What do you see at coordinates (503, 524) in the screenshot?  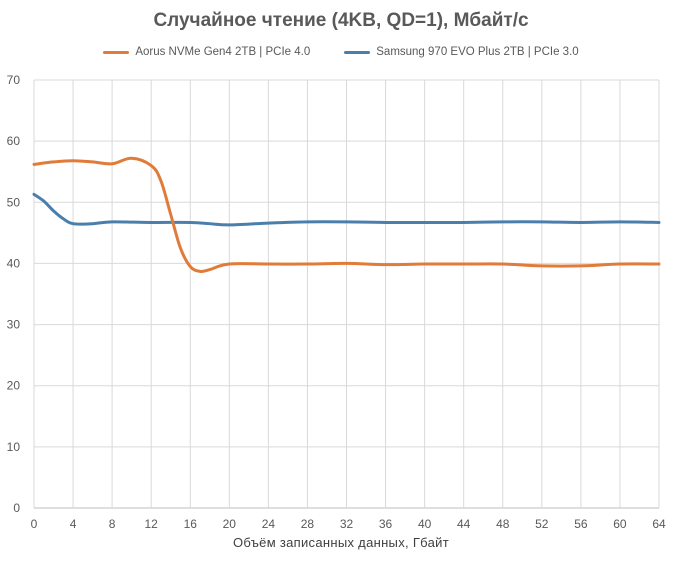 I see `x-tick-label: 48` at bounding box center [503, 524].